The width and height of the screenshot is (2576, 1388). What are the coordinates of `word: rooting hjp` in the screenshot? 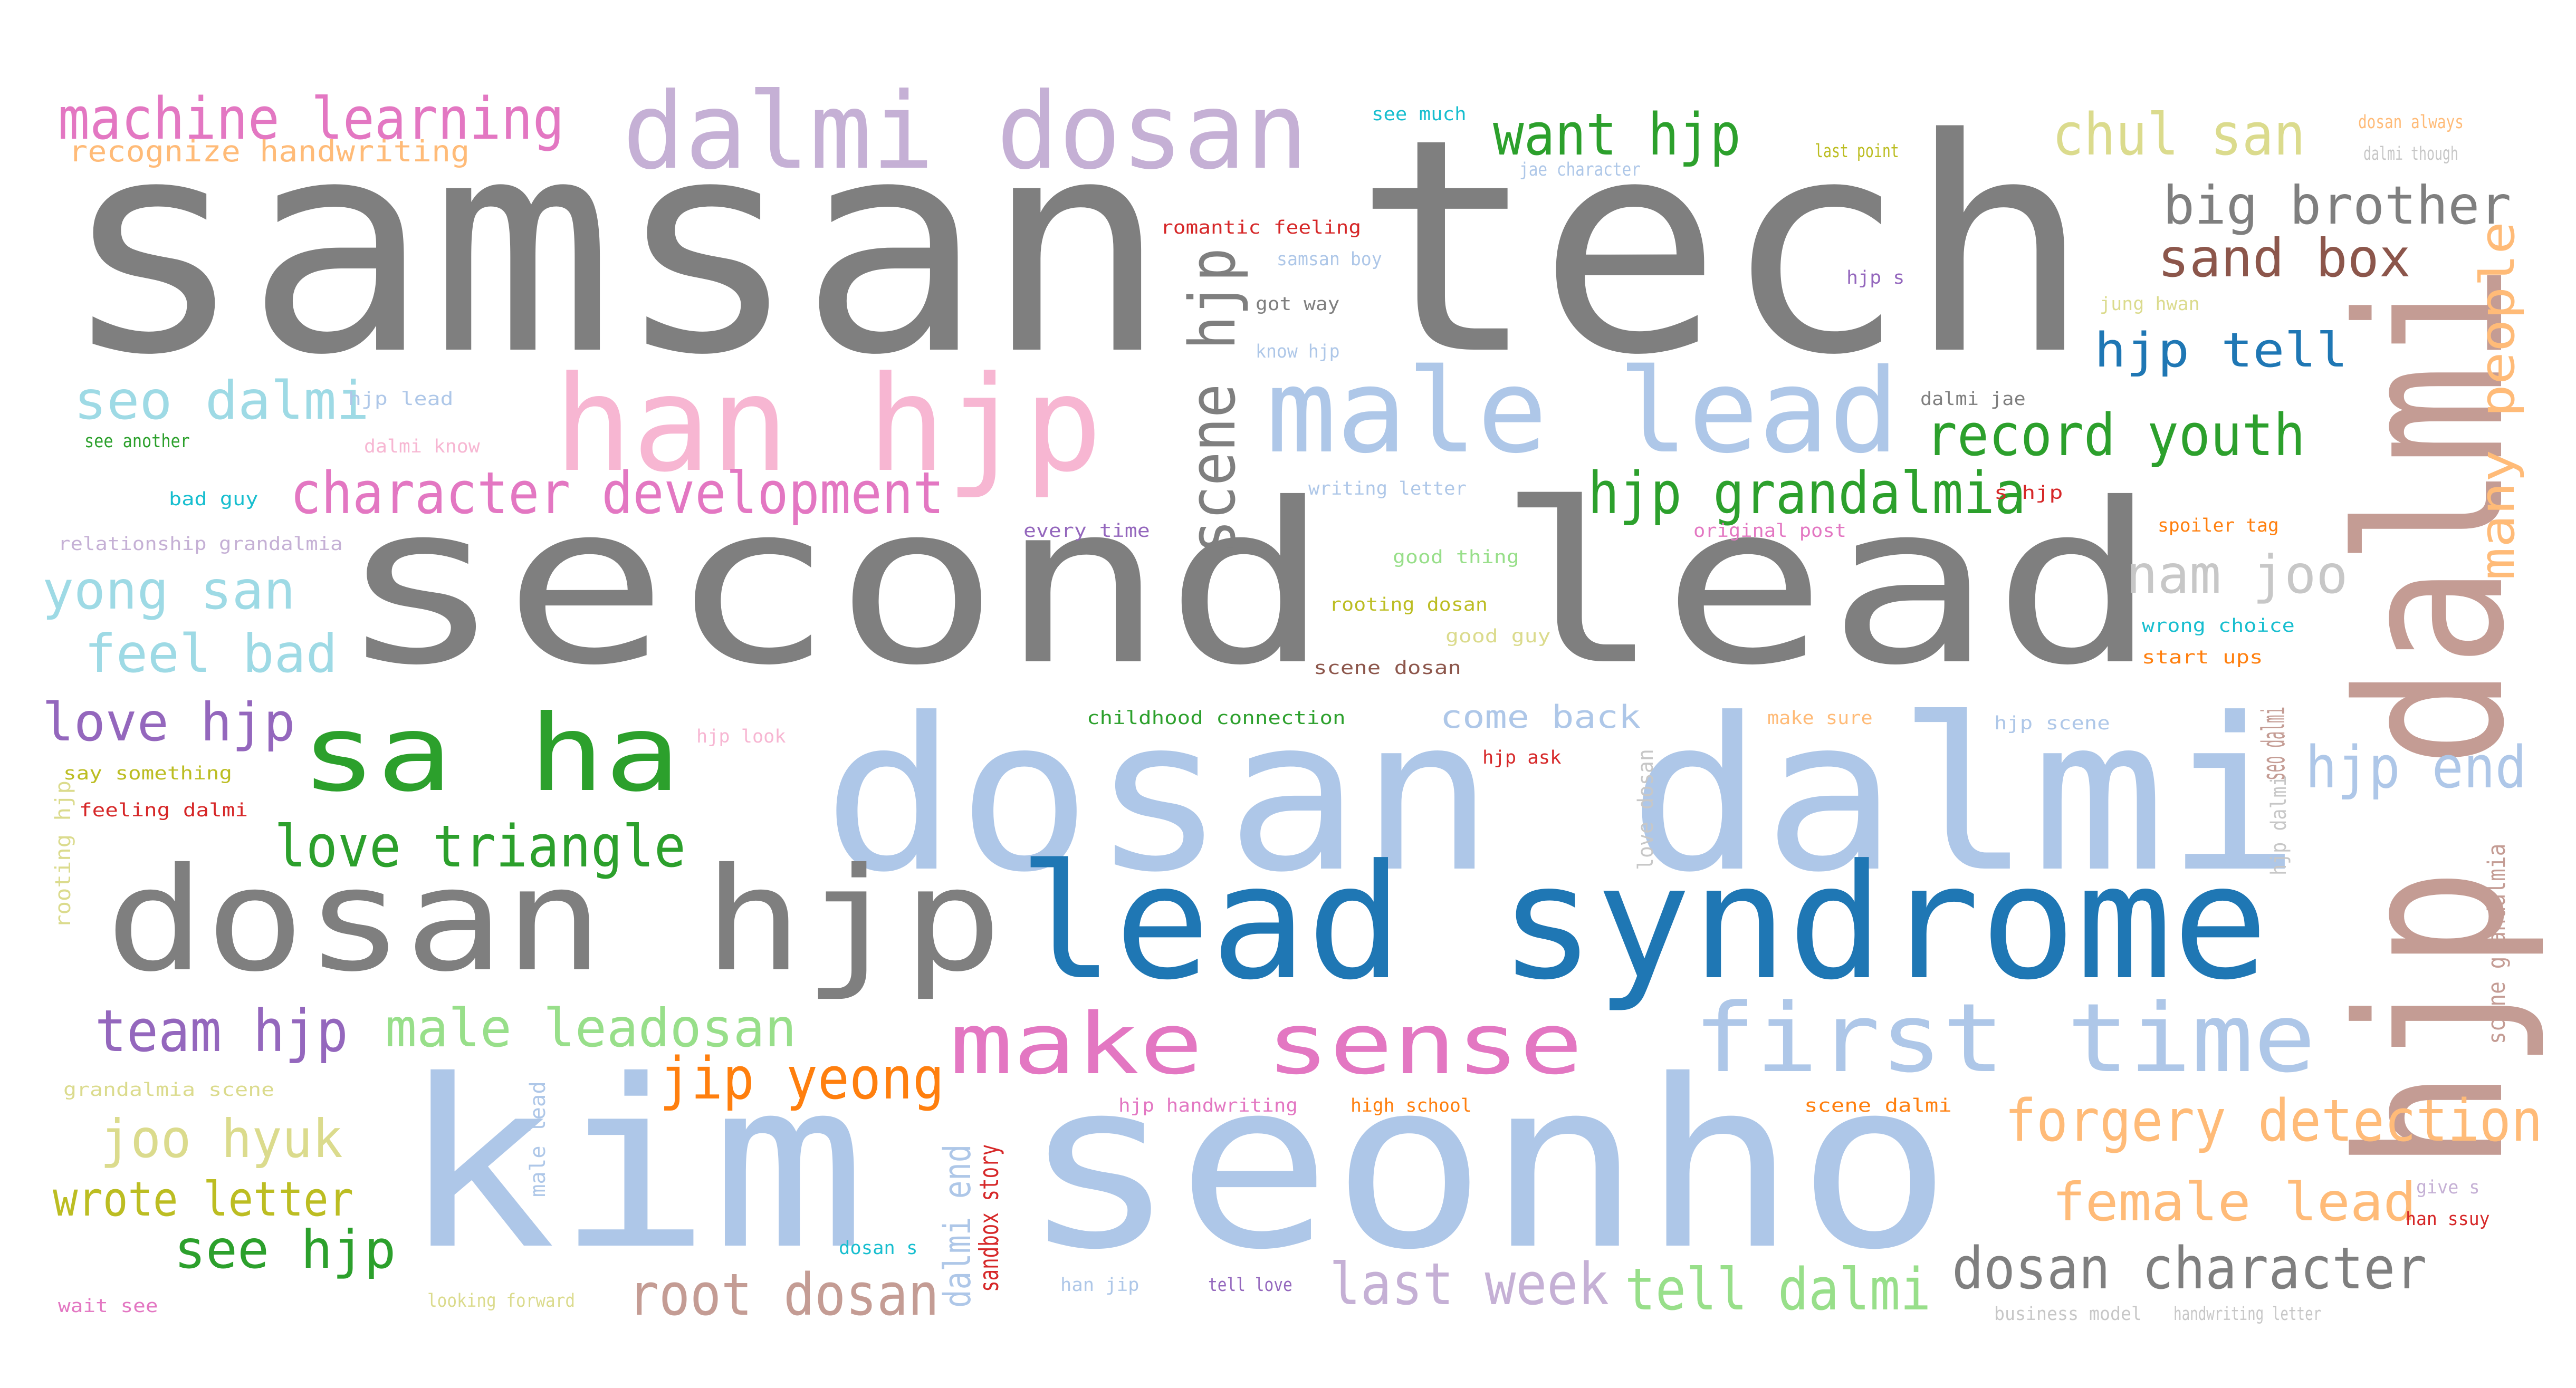 It's located at (63, 854).